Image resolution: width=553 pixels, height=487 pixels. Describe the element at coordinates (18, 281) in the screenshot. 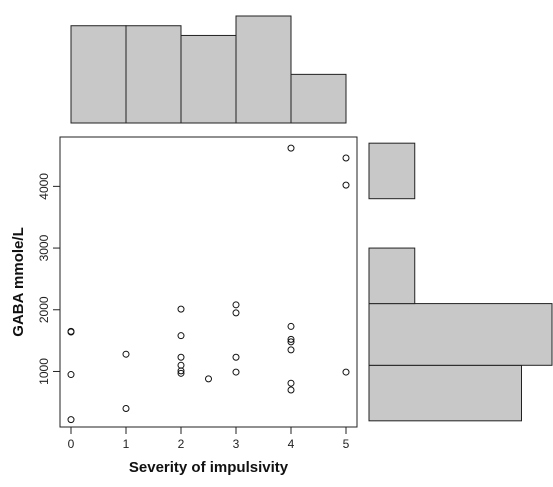

I see `y-axis-title: GABA mmole/L` at that location.